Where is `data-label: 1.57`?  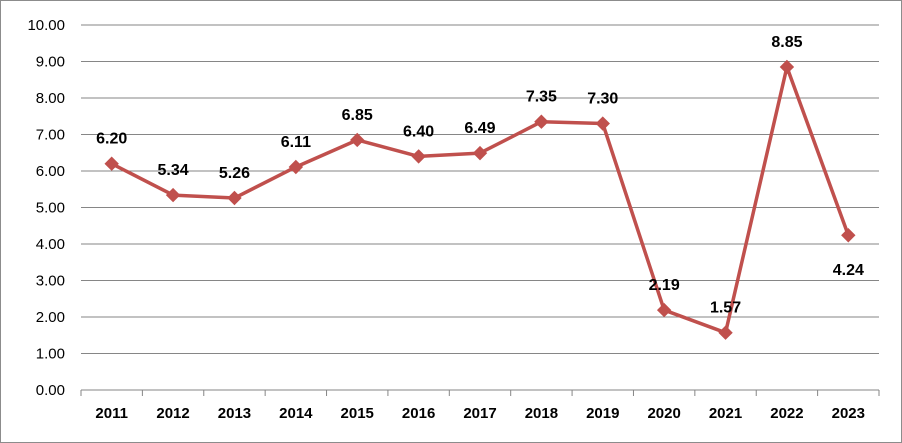
data-label: 1.57 is located at coordinates (725, 308).